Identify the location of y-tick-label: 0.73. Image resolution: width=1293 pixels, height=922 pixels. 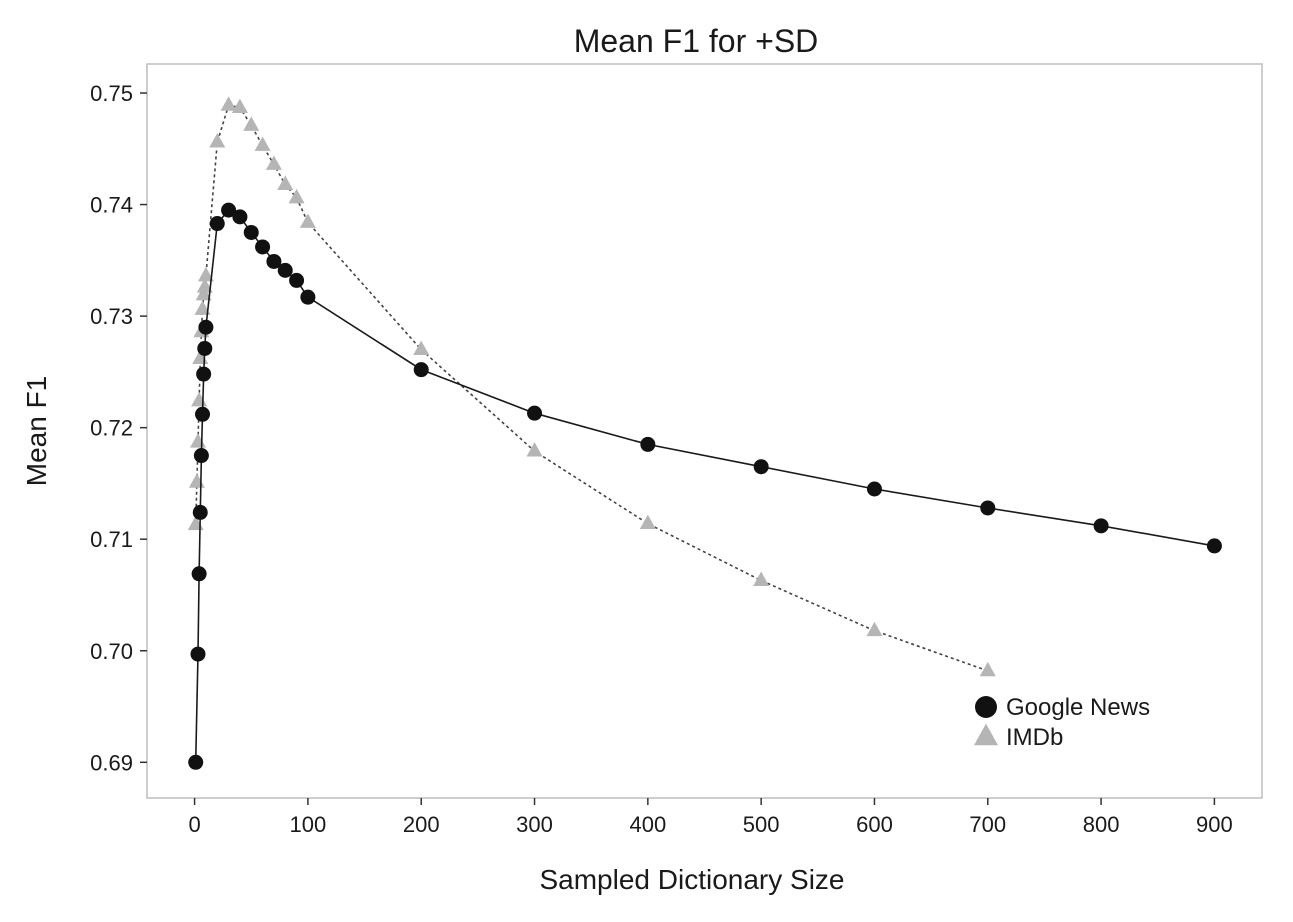
(111, 316).